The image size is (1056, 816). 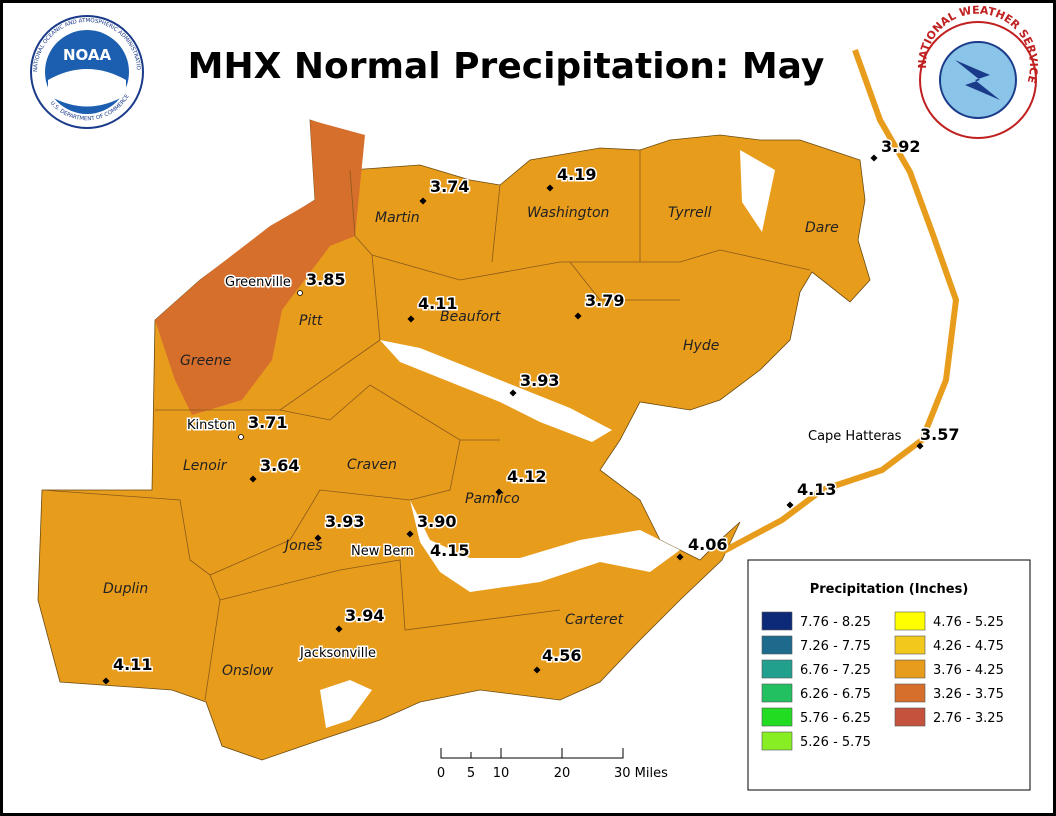 I want to click on station-value: 3.64, so click(x=279, y=465).